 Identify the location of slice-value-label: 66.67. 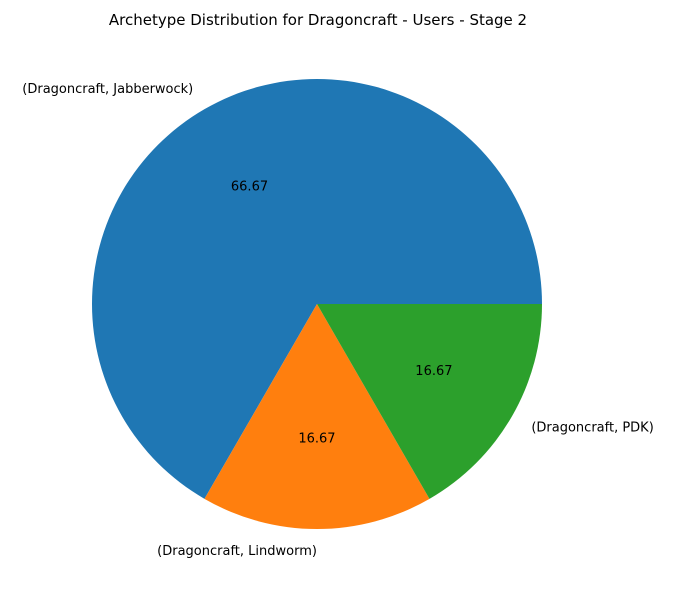
(249, 187).